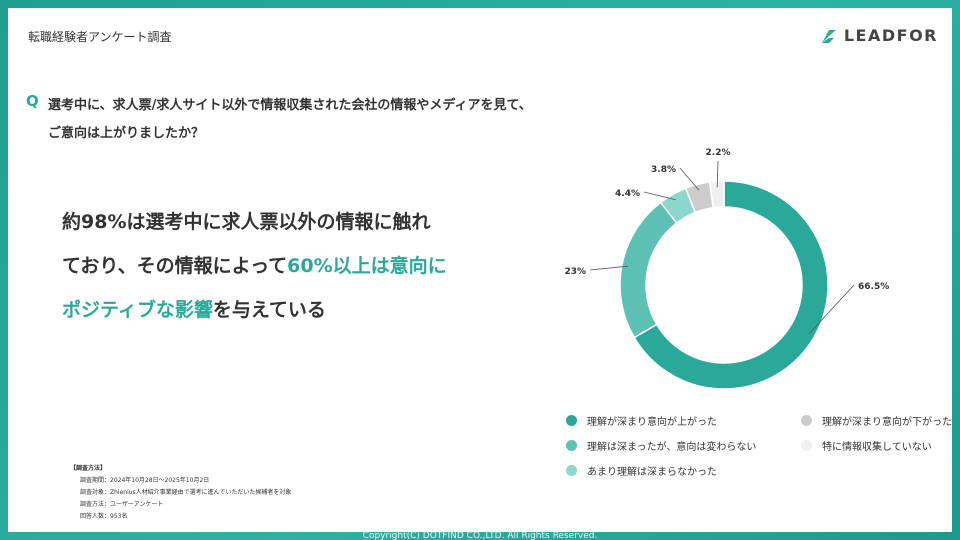 The width and height of the screenshot is (960, 540). Describe the element at coordinates (718, 153) in the screenshot. I see `slice-data-label: 2.2%` at that location.